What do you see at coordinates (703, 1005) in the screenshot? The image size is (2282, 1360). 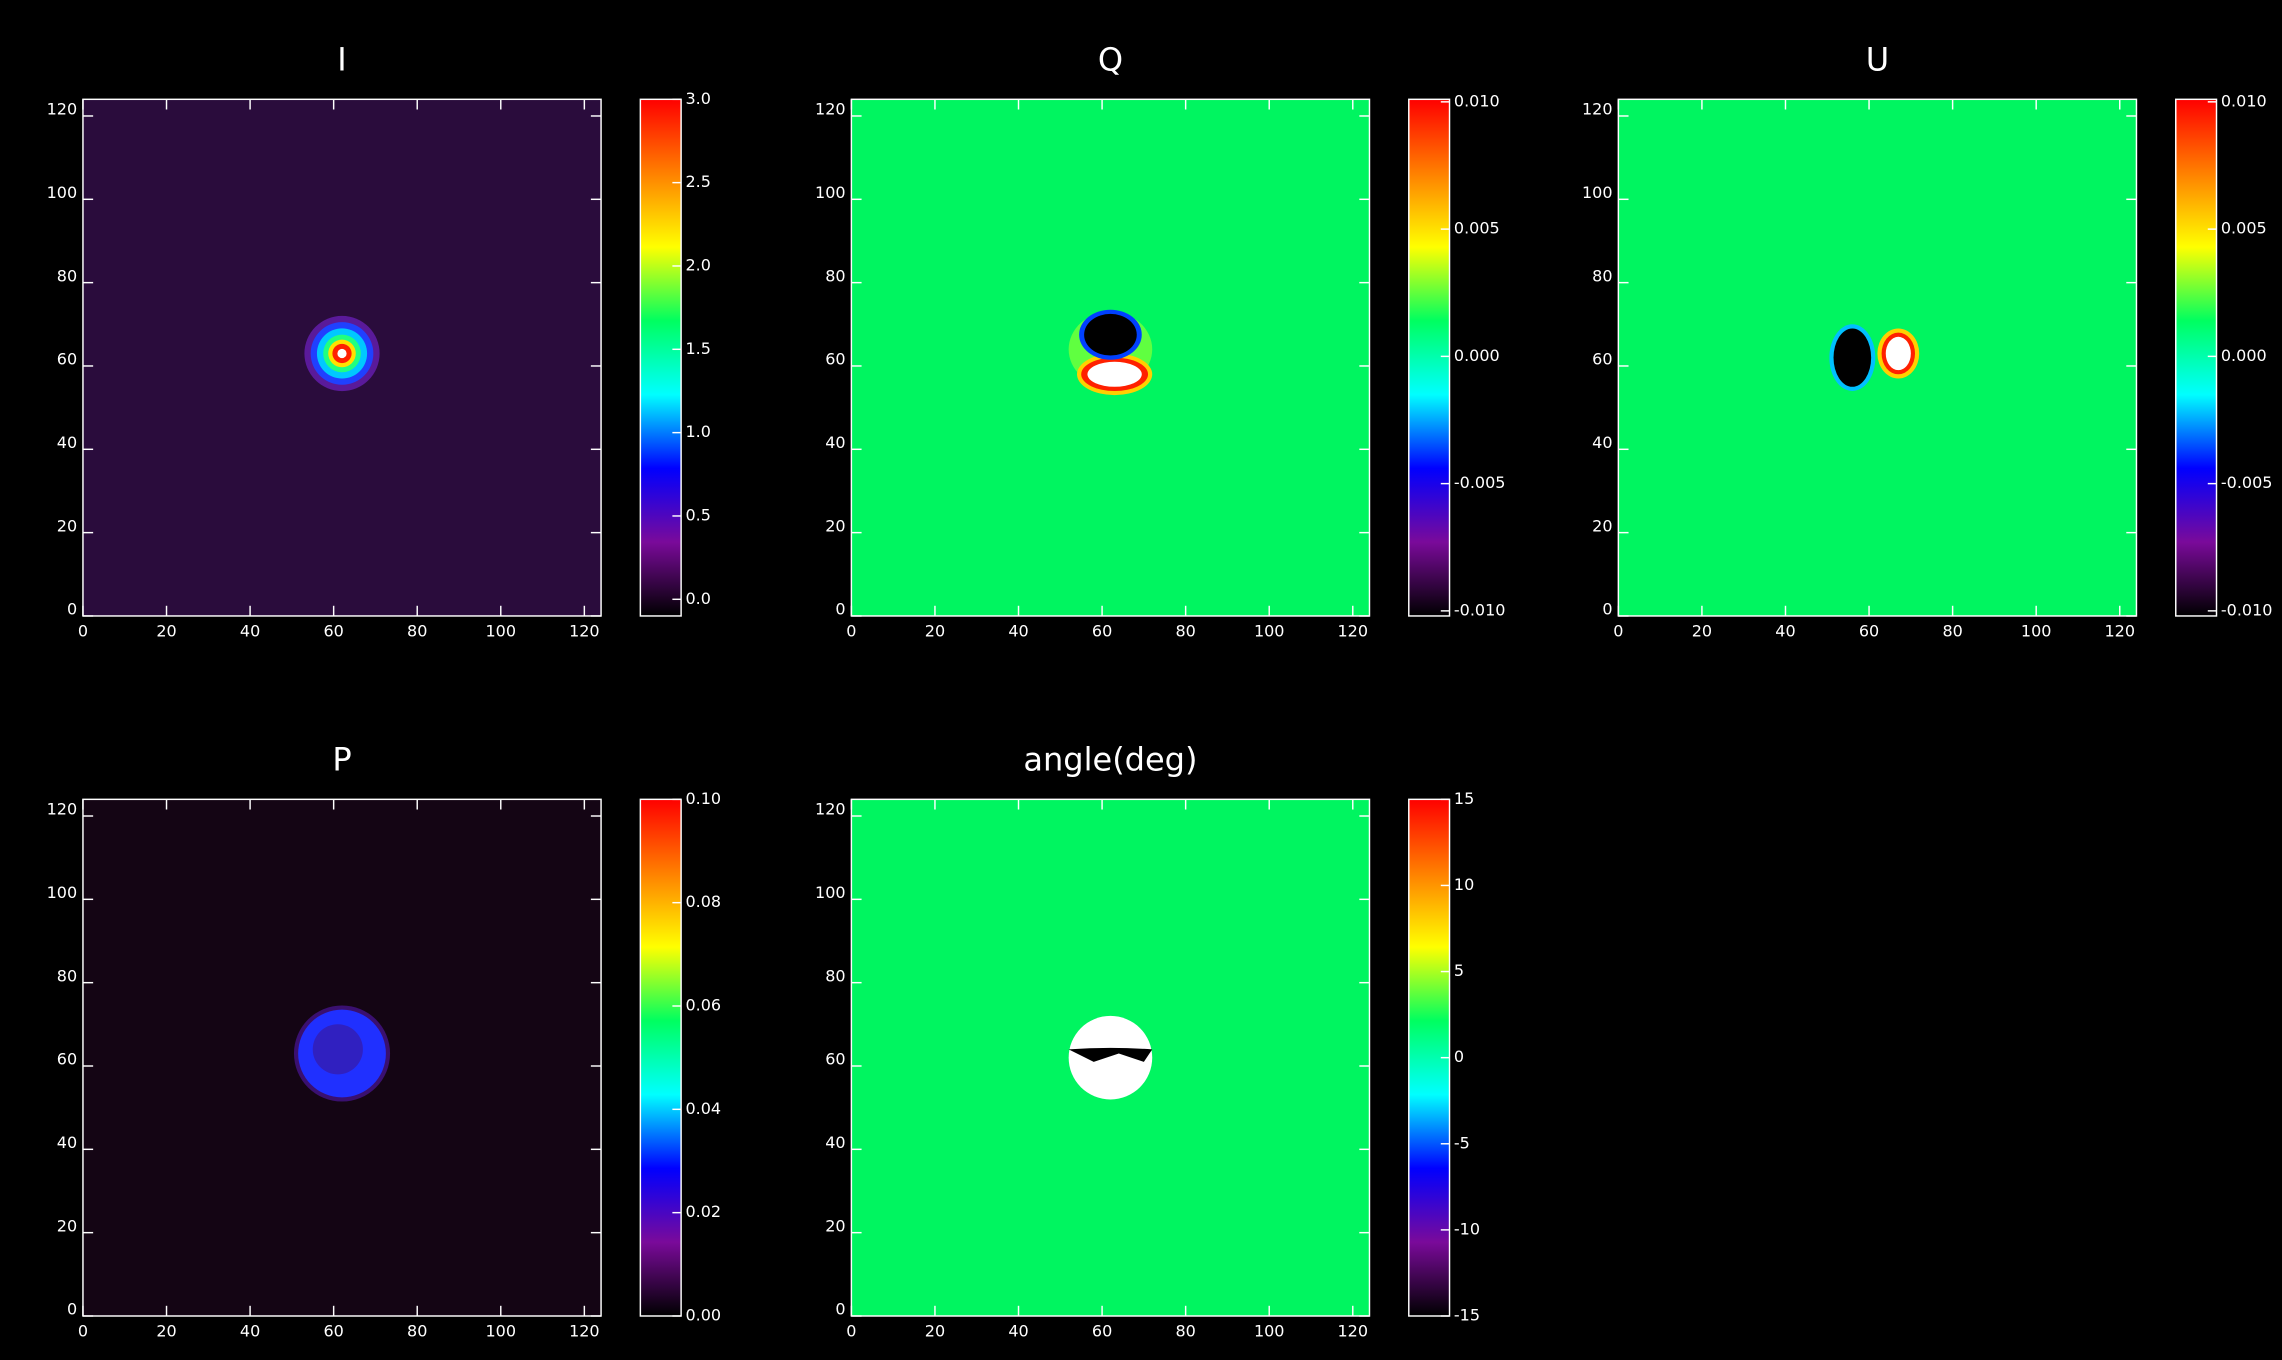 I see `colorbar-tick-label: 0.06` at bounding box center [703, 1005].